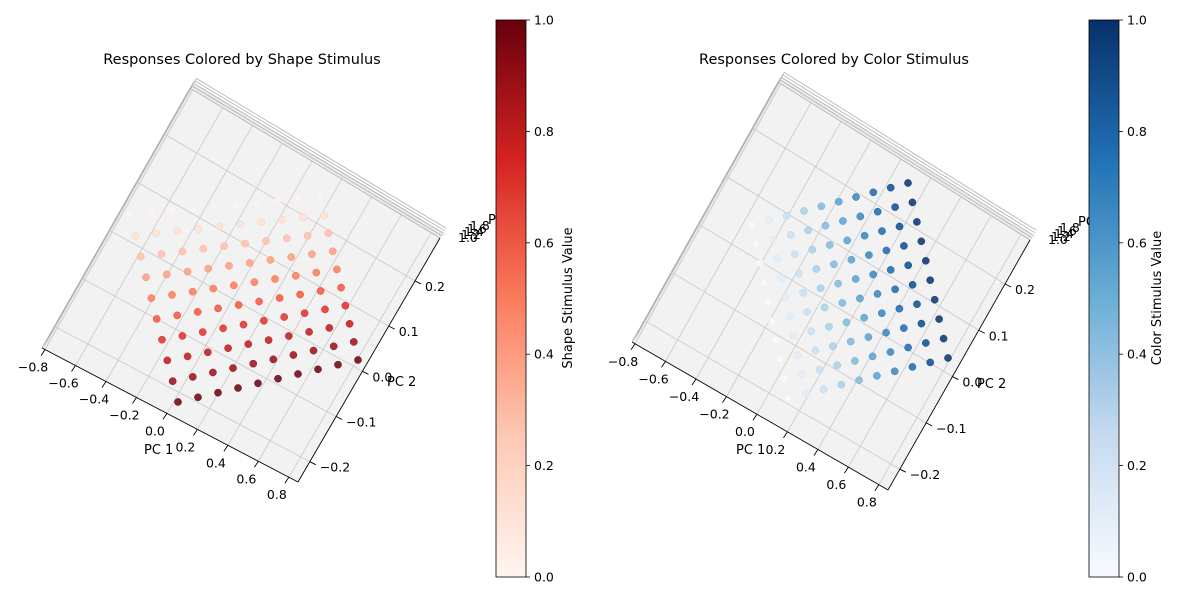 The height and width of the screenshot is (600, 1200). What do you see at coordinates (158, 450) in the screenshot?
I see `x-axis-label: PC 1` at bounding box center [158, 450].